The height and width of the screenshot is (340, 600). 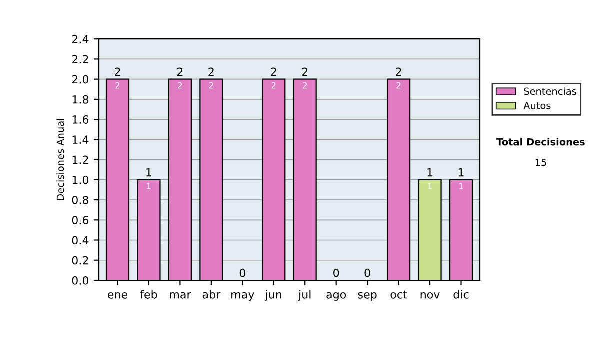 What do you see at coordinates (399, 294) in the screenshot?
I see `x-tick-label: oct` at bounding box center [399, 294].